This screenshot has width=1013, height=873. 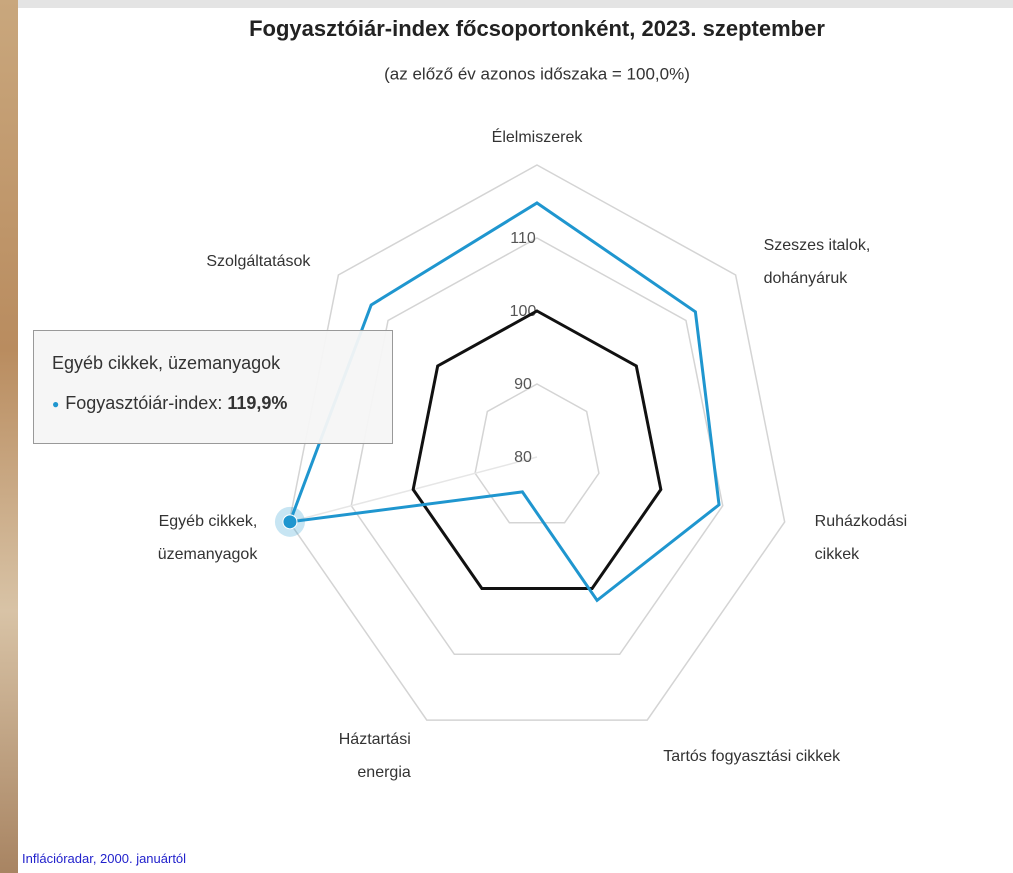 I want to click on top-band, so click(x=506, y=4).